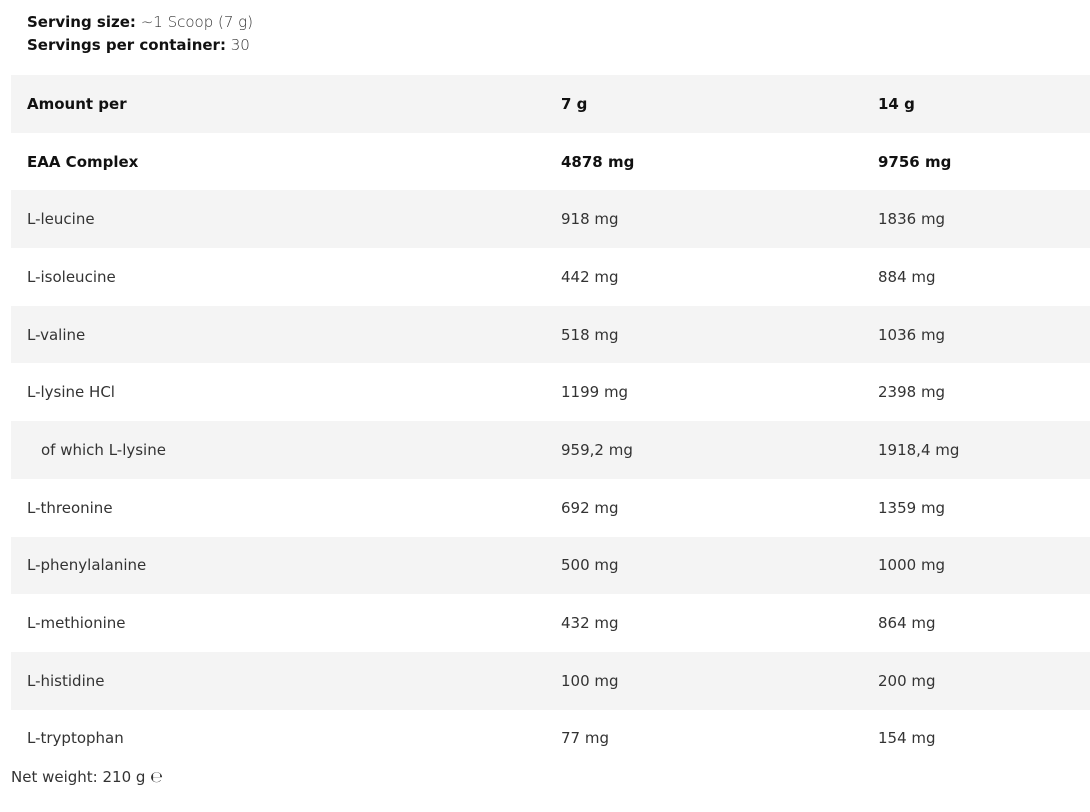  I want to click on amount-7g: 692 mg, so click(590, 507).